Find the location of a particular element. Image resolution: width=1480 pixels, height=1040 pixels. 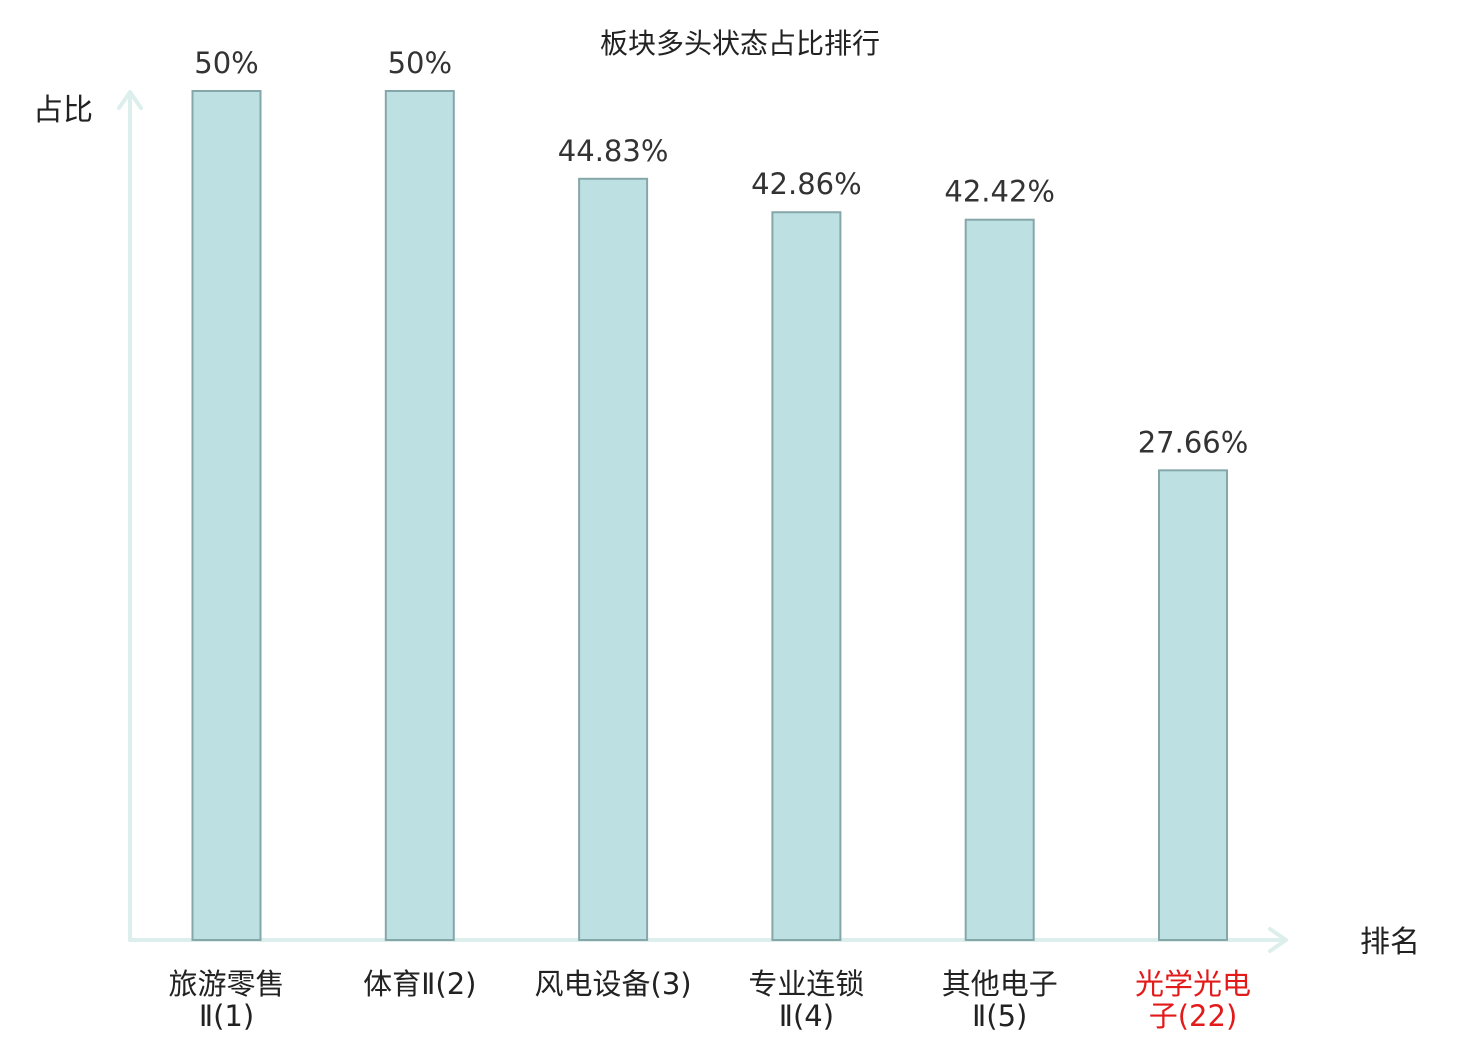

x-axis-label: 排名 is located at coordinates (1390, 942).